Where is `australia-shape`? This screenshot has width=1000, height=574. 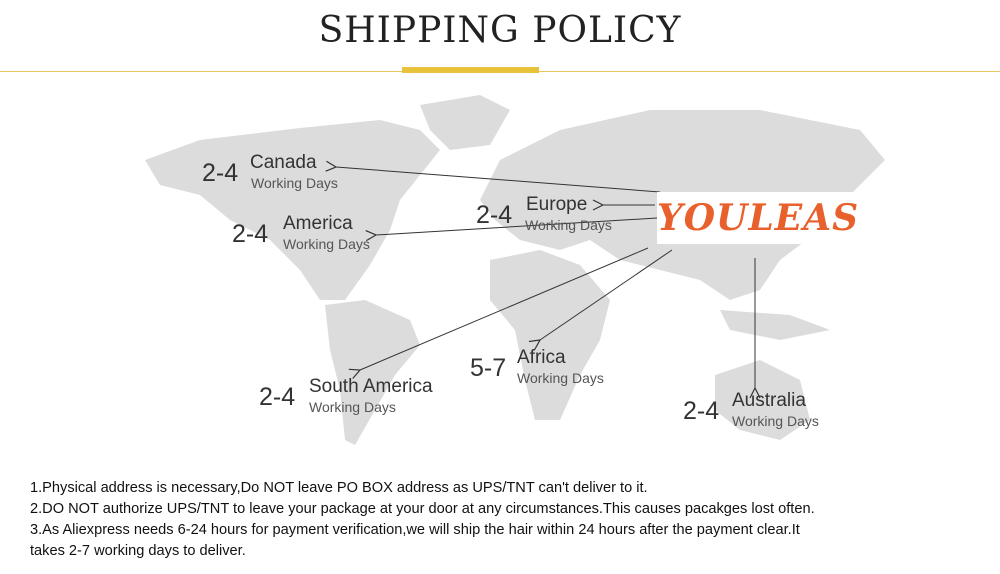 australia-shape is located at coordinates (762, 400).